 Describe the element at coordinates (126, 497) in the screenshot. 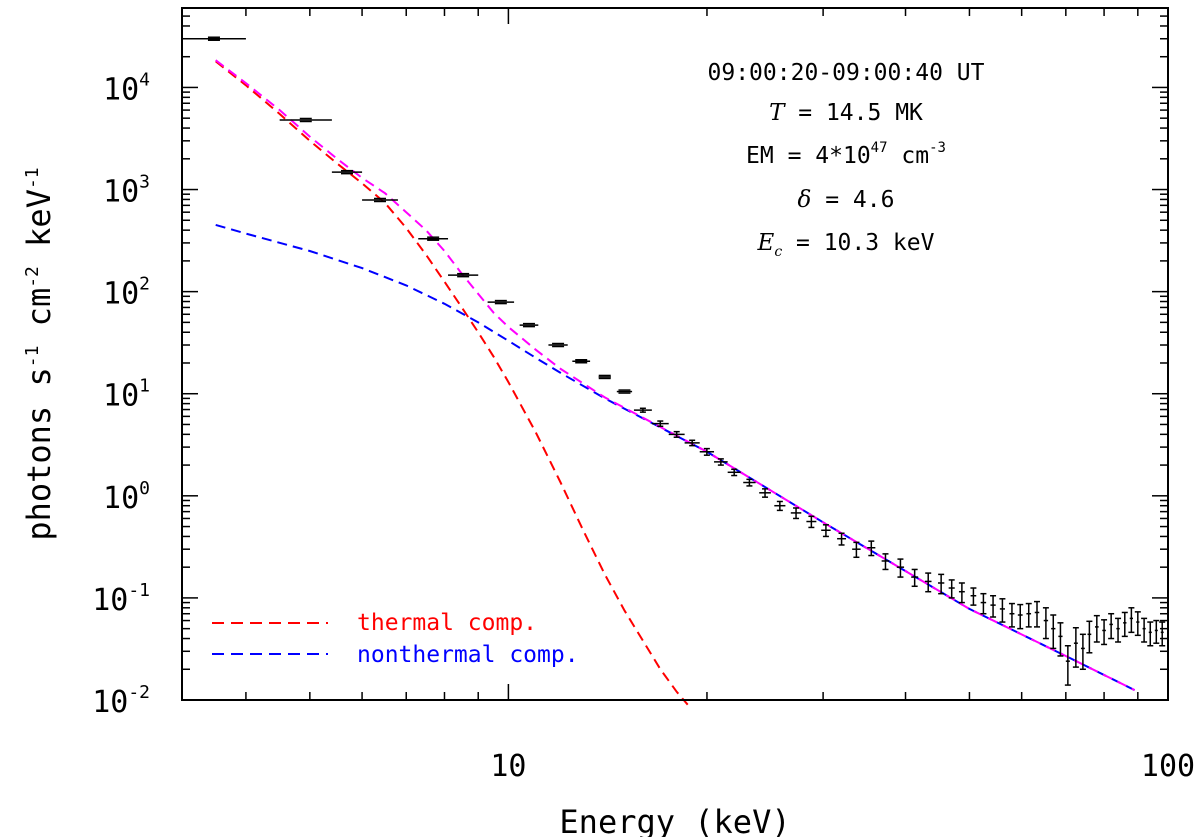

I see `y-tick-label: 10⁰` at that location.